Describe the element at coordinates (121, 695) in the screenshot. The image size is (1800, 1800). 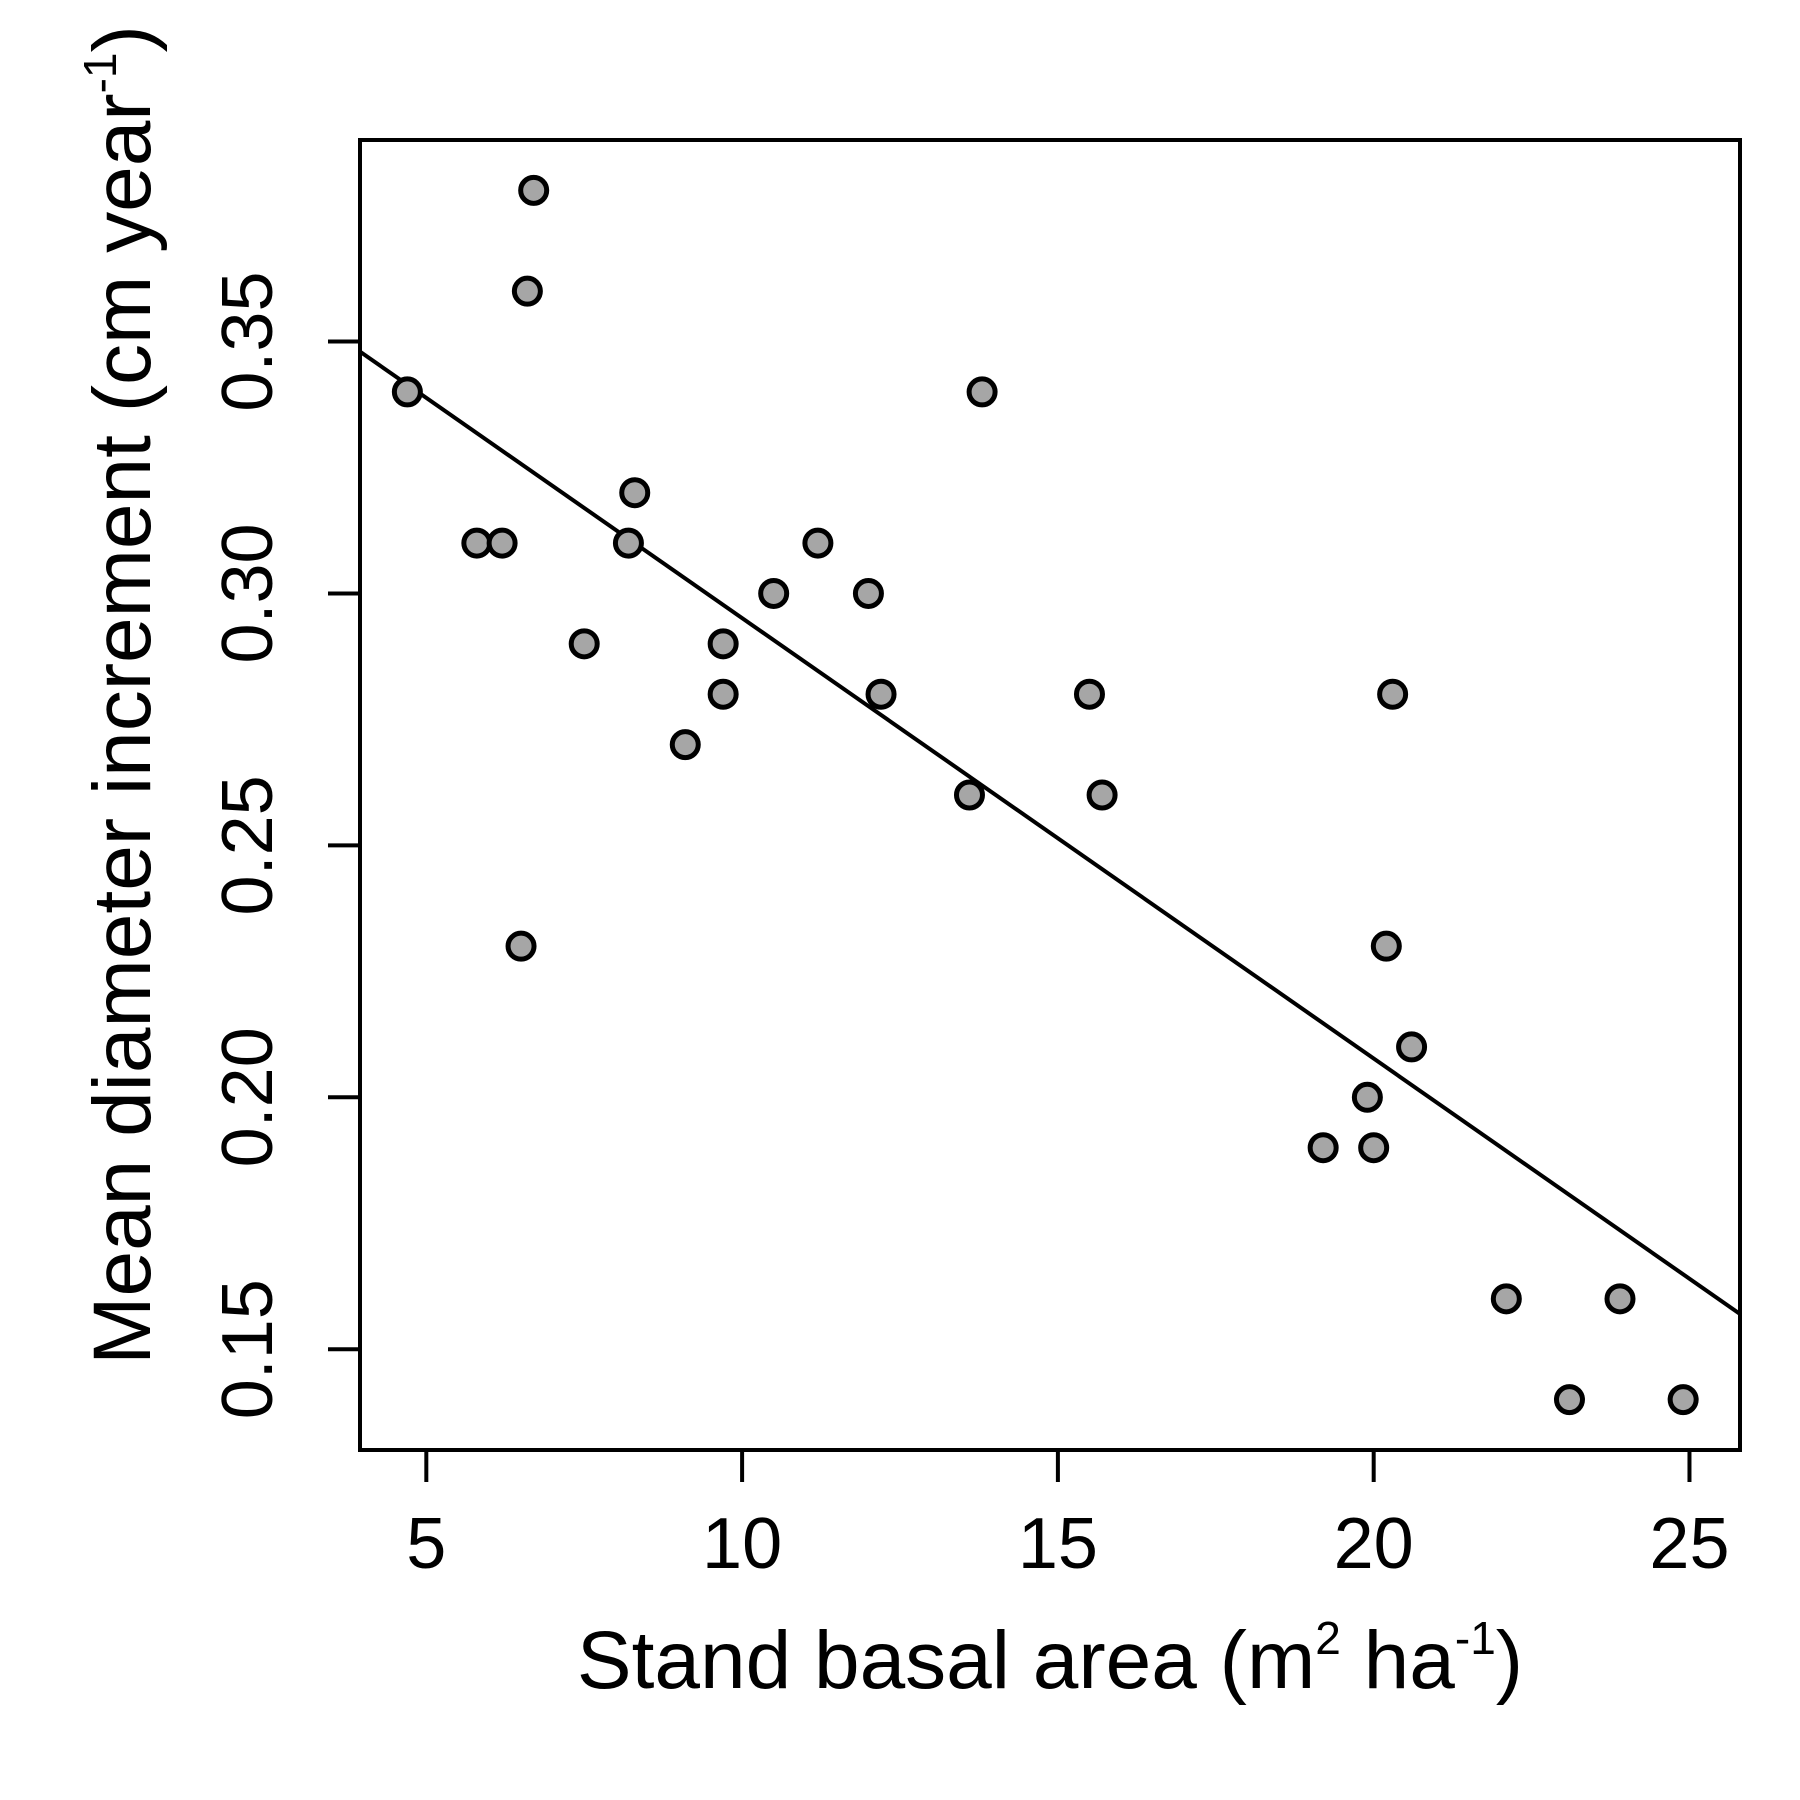
I see `y-axis-title: Mean diameter increment (cm year-1)` at that location.